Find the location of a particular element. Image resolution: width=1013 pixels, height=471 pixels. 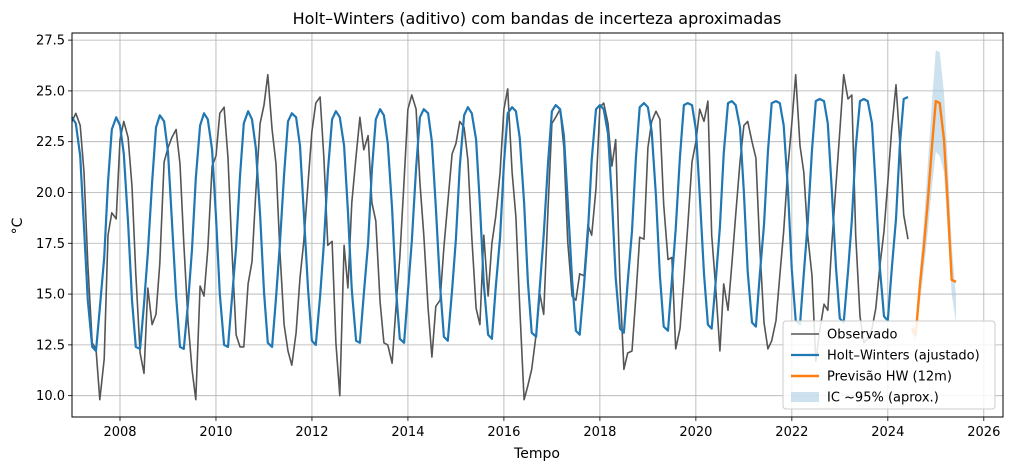

x-tick-label: 2012 is located at coordinates (311, 432).